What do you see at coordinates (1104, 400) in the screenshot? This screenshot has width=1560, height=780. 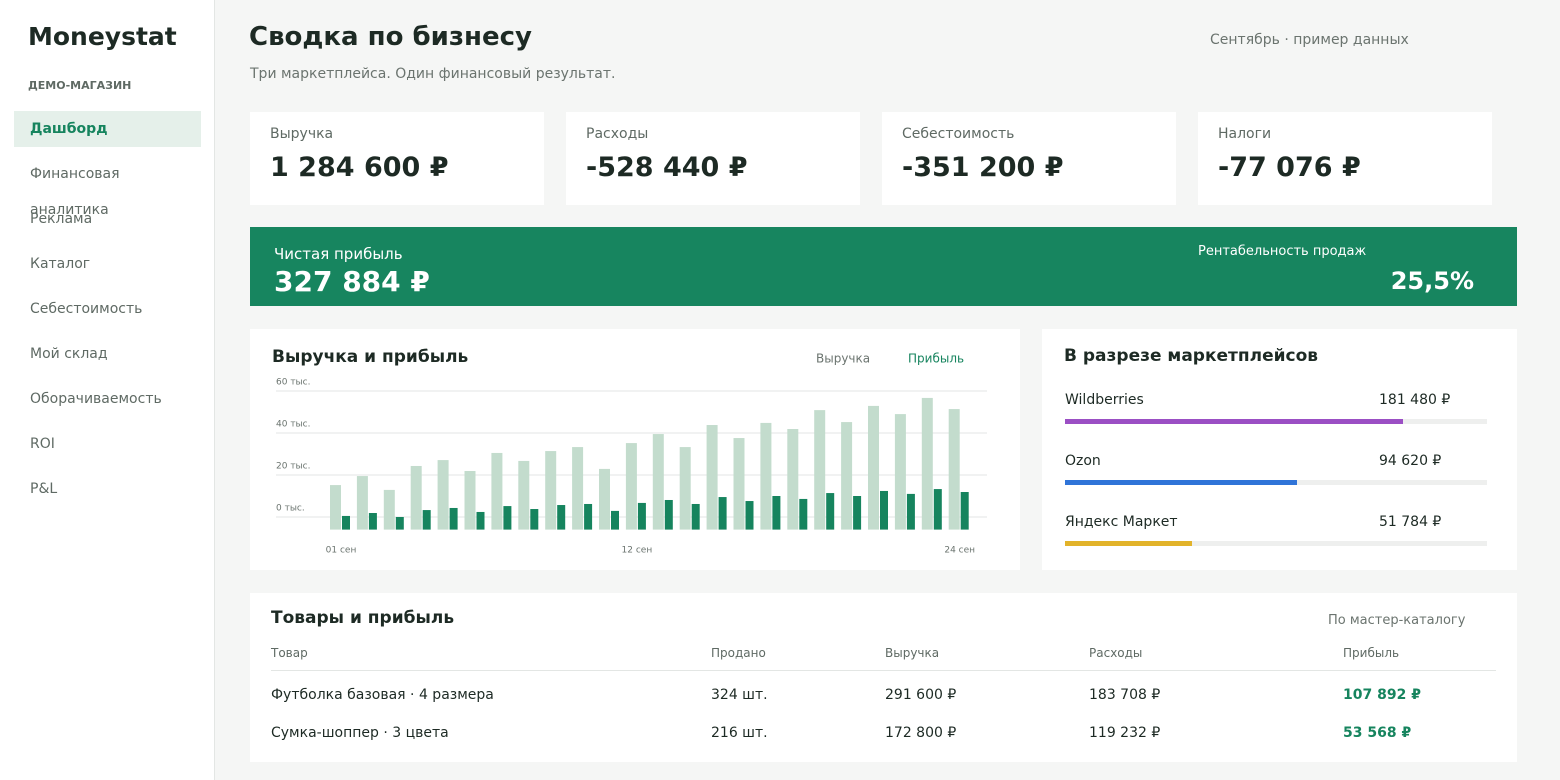 I see `marketplace-name: Wildberries` at bounding box center [1104, 400].